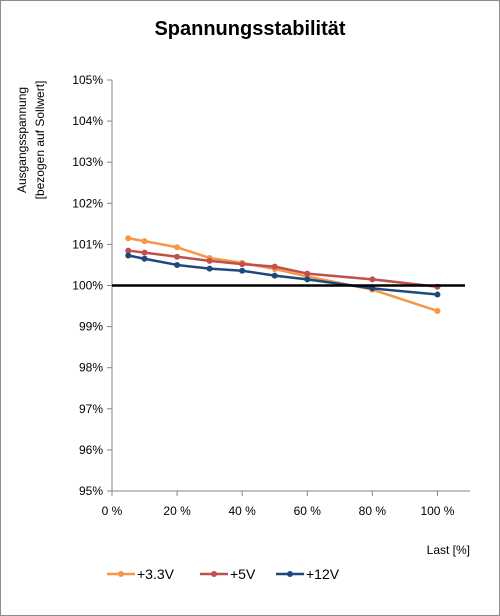  I want to click on x-tick-label: 100 %, so click(437, 511).